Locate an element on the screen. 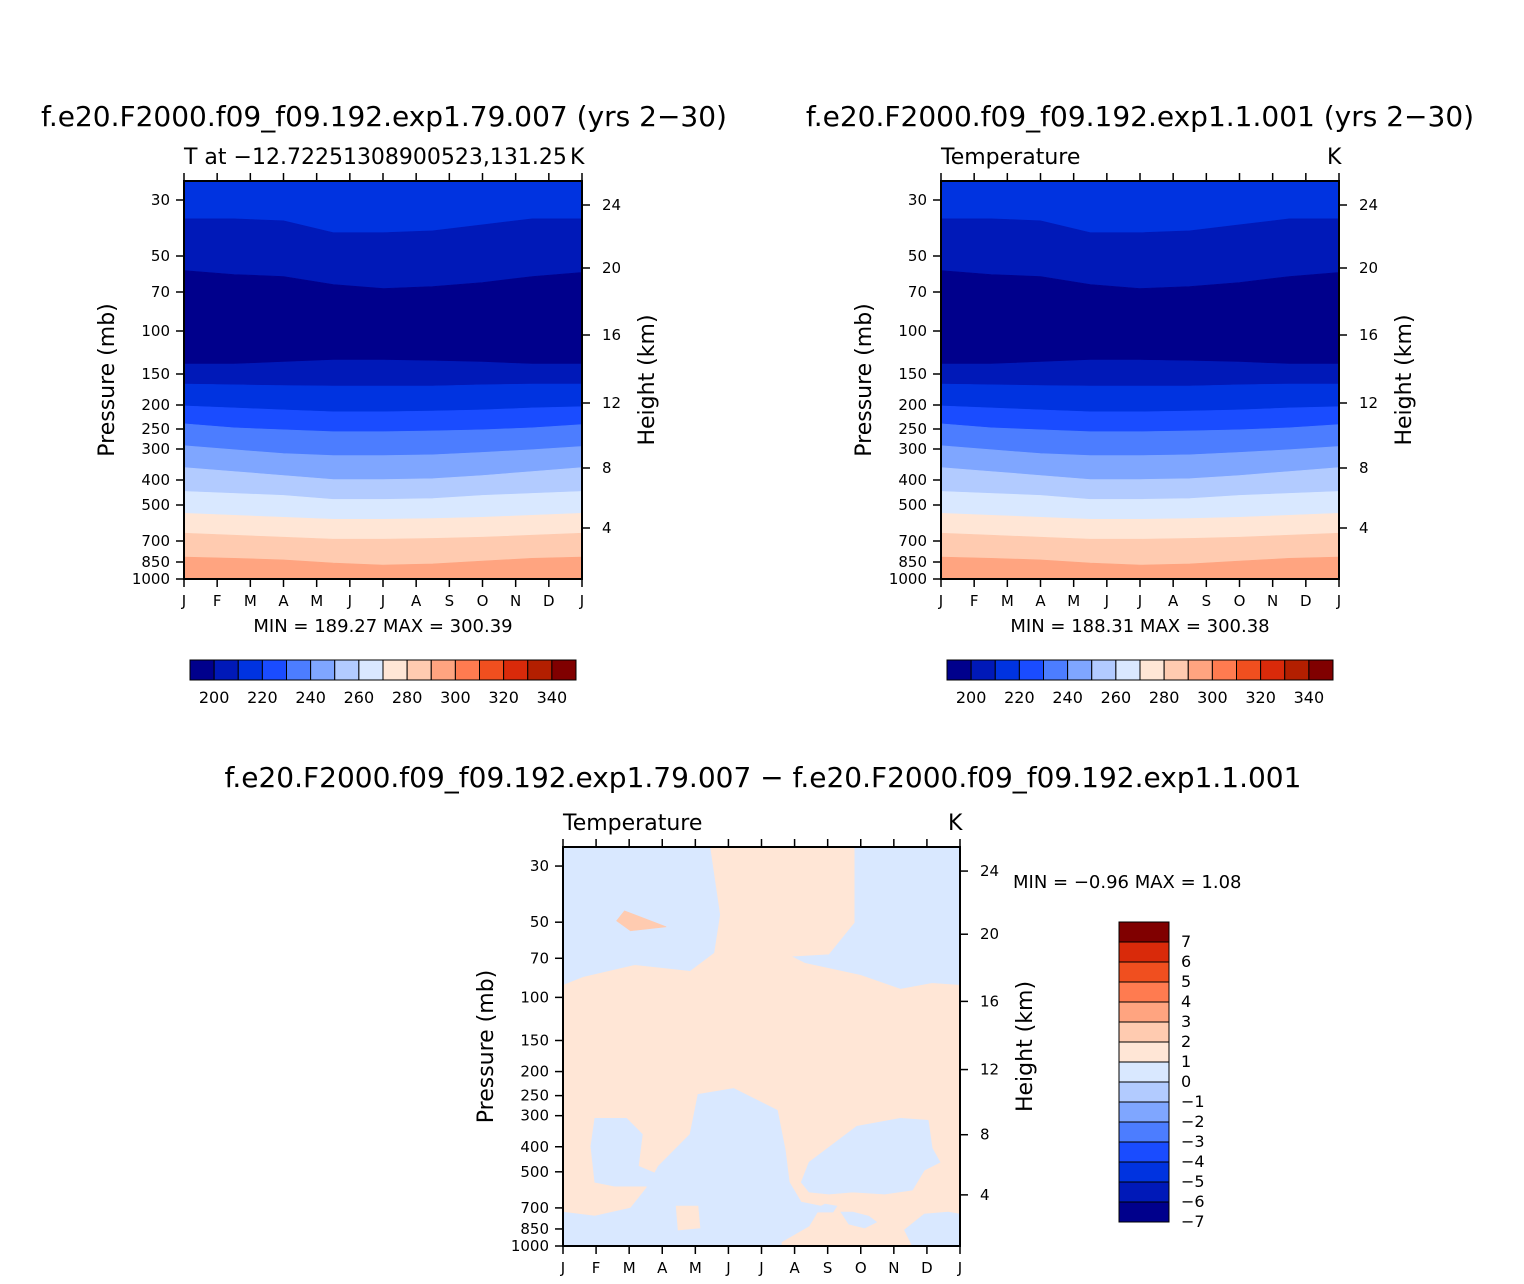 The width and height of the screenshot is (1524, 1284). p1-y-tick-label: 700 is located at coordinates (155, 541).